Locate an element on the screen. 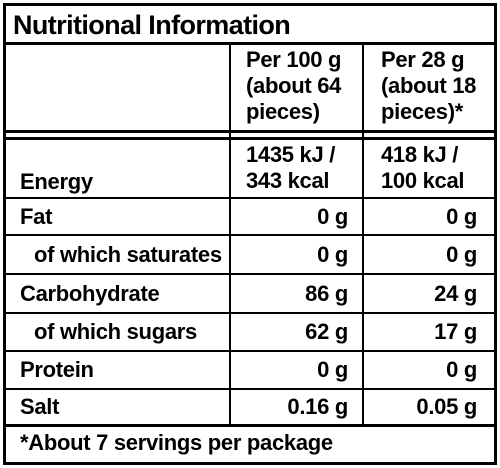 The image size is (500, 468). carbohydrate-per-100g: 86 g is located at coordinates (326, 293).